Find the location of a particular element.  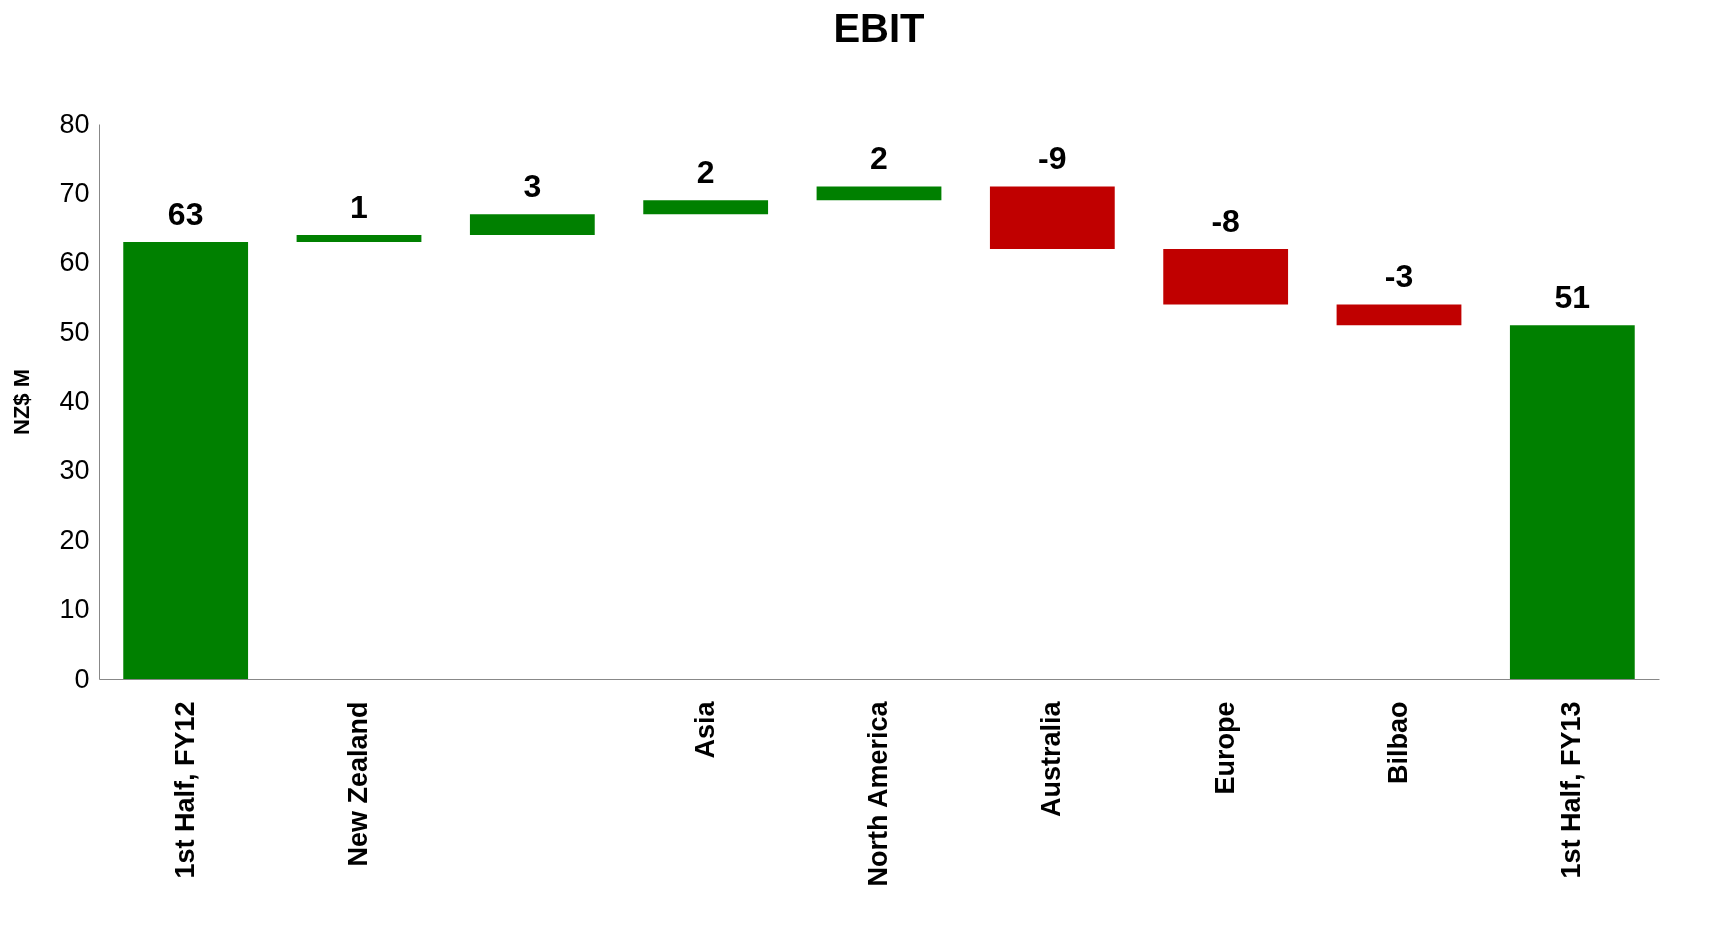

x-tick-label: 1st Half, FY12 is located at coordinates (184, 790).